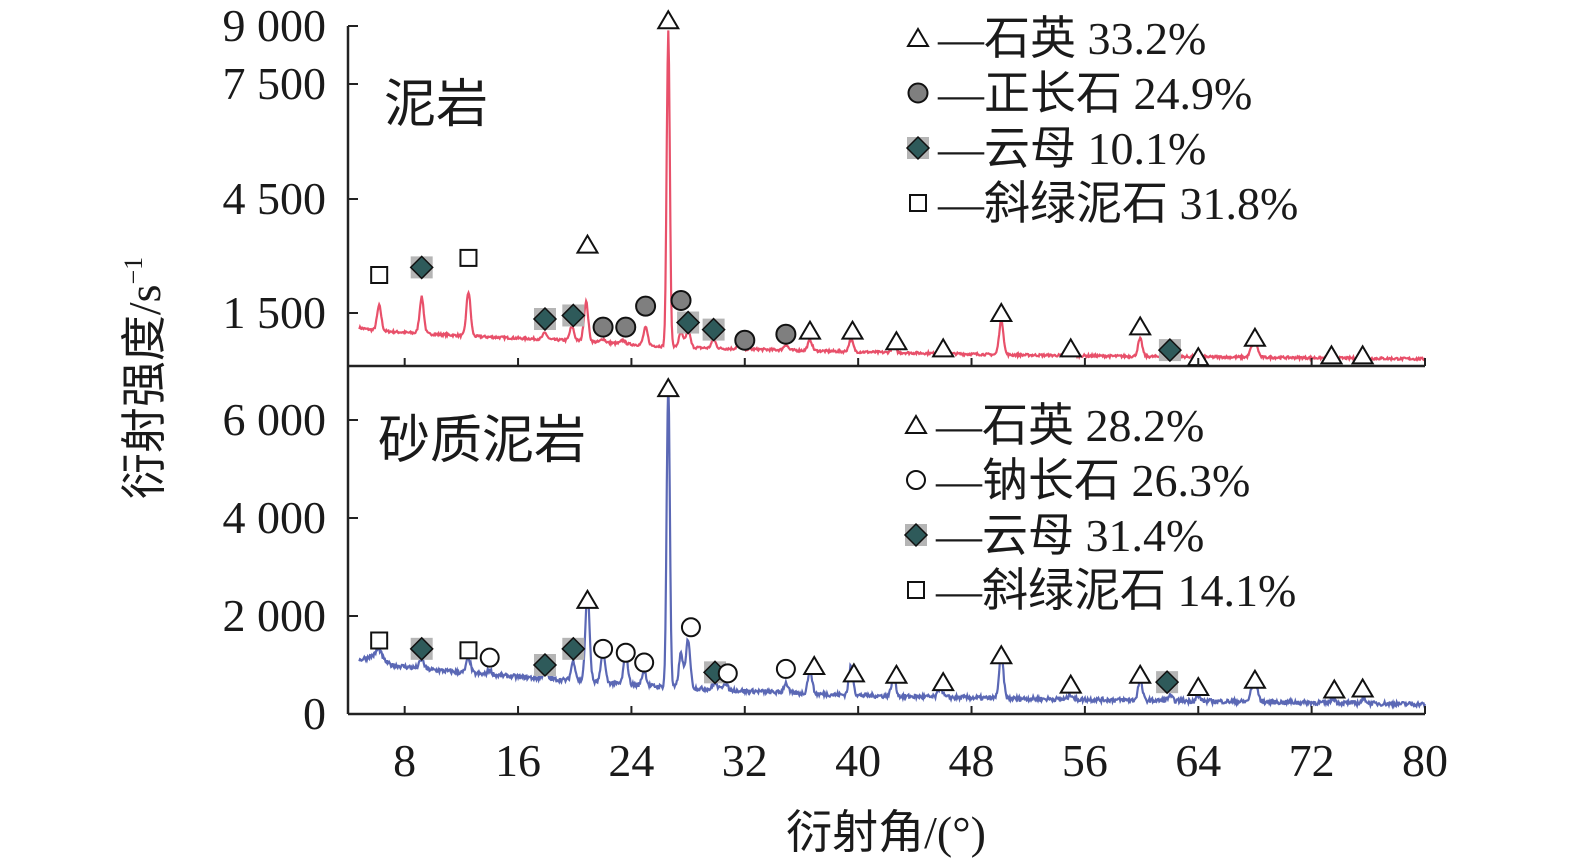 This screenshot has height=867, width=1575. What do you see at coordinates (1069, 535) in the screenshot?
I see `legend-label: —云母 31.4%` at bounding box center [1069, 535].